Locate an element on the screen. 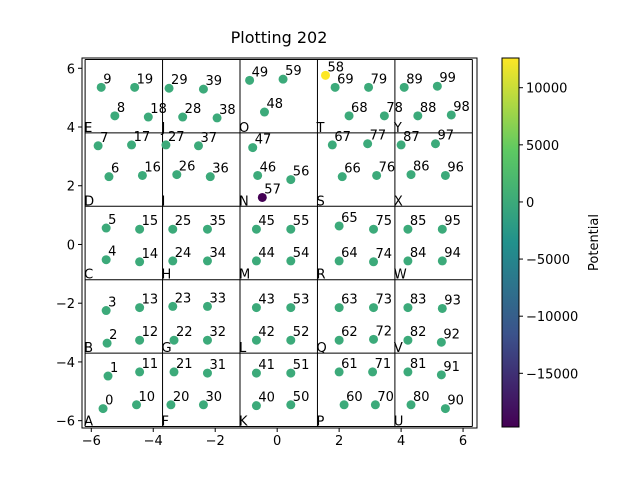  point-label: 93 is located at coordinates (452, 300).